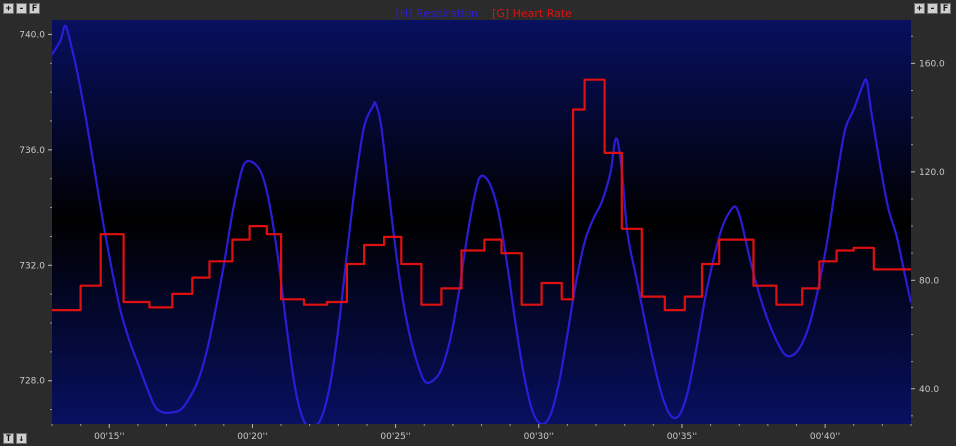 Image resolution: width=956 pixels, height=446 pixels. Describe the element at coordinates (395, 437) in the screenshot. I see `x-tick-label: 00'25''` at that location.